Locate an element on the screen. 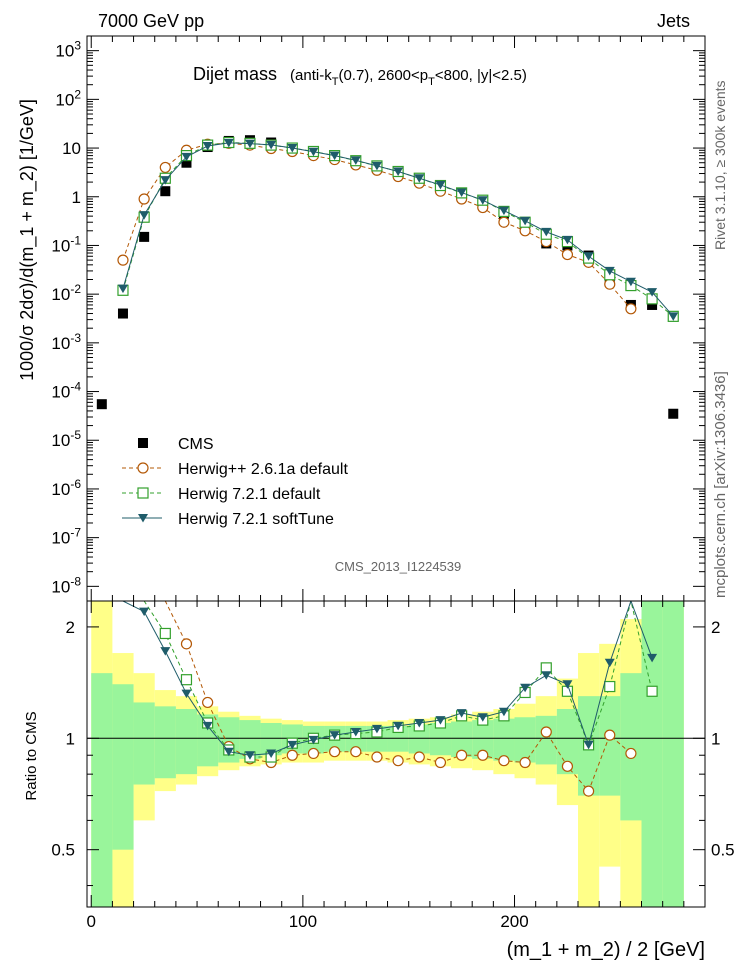 The height and width of the screenshot is (972, 746). ratio-y-tick-label-right: 1 is located at coordinates (715, 738).